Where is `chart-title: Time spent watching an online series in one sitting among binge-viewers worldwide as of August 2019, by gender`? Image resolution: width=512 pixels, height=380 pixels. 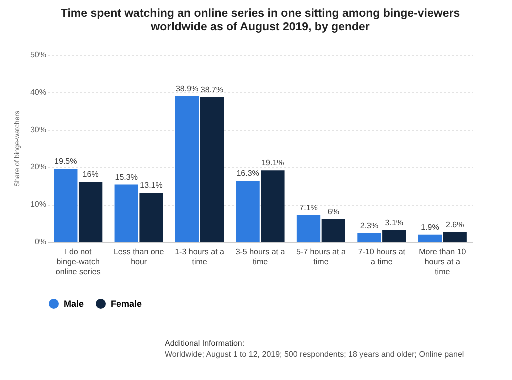
chart-title: Time spent watching an online series in one sitting among binge-viewers worldwide as of August 2019, by gender is located at coordinates (260, 21).